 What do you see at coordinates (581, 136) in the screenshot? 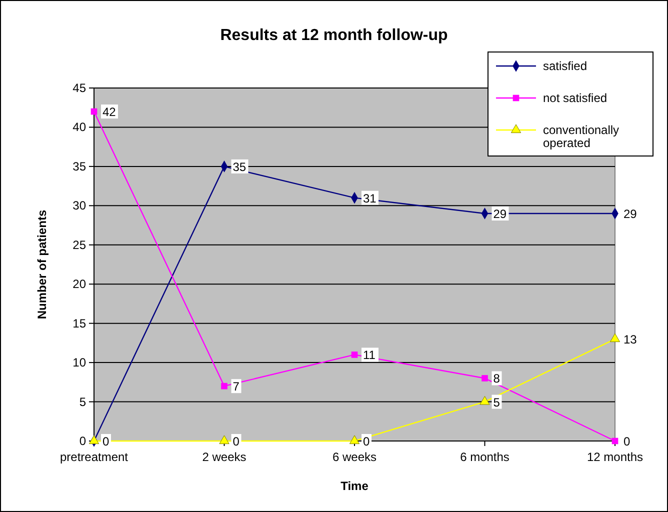
I see `legend-label: conventionally operated` at bounding box center [581, 136].